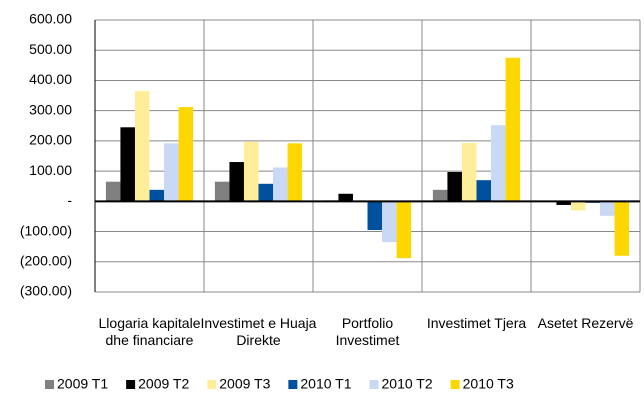 The height and width of the screenshot is (409, 644). I want to click on legend-label: 2010 T1, so click(325, 384).